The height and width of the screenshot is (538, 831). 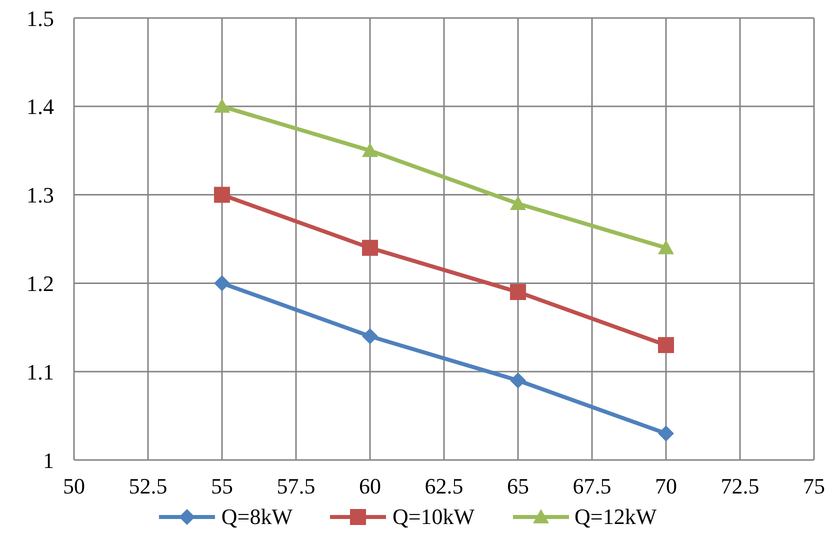 What do you see at coordinates (48, 460) in the screenshot?
I see `y-tick-label: 1` at bounding box center [48, 460].